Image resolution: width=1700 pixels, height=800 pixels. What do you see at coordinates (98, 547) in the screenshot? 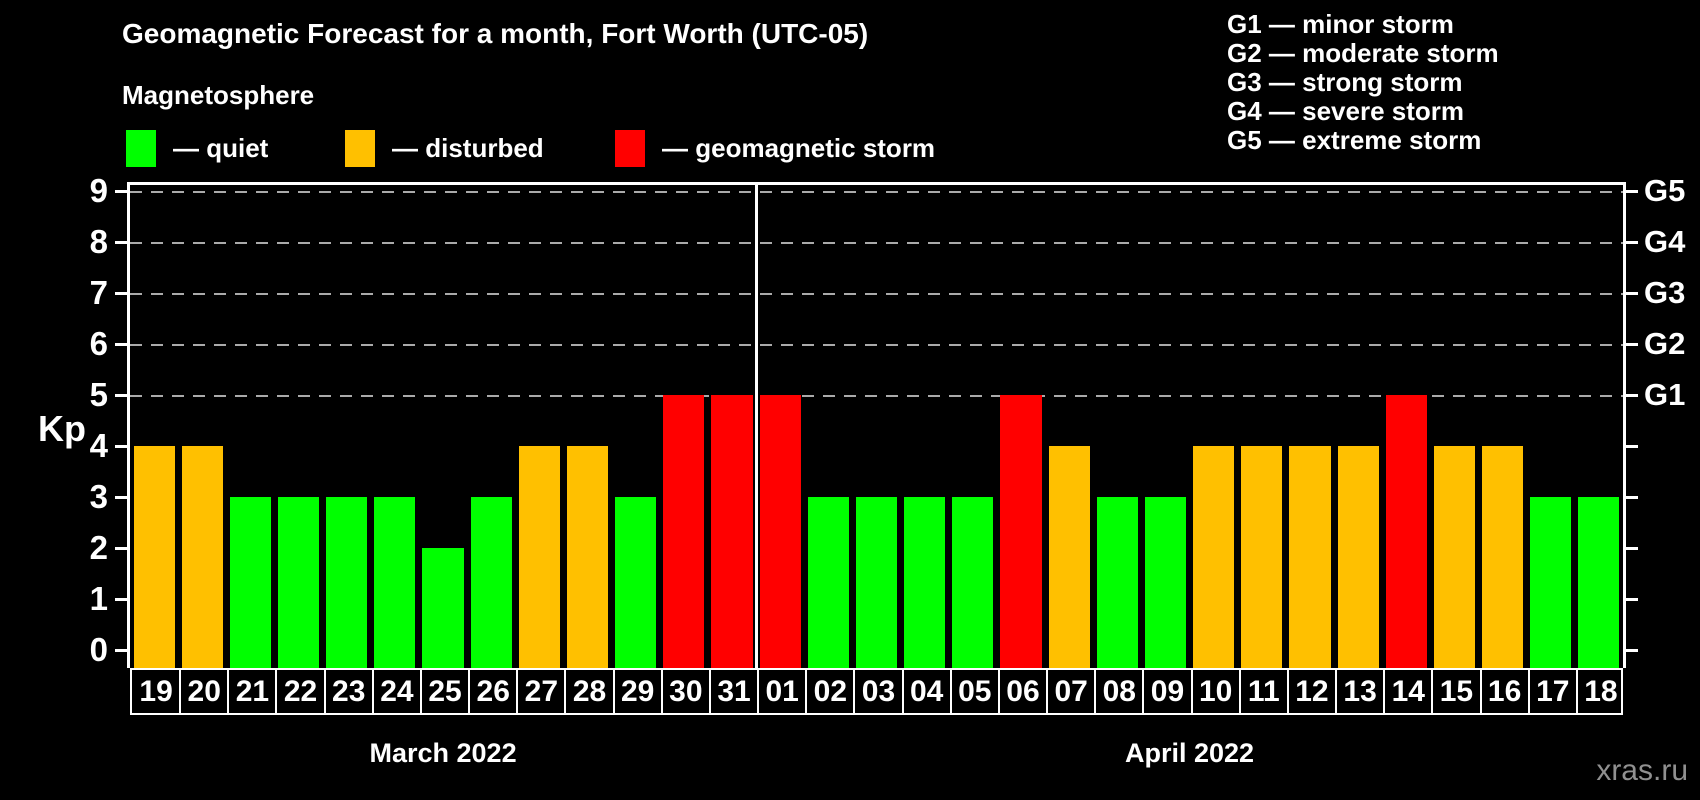
I see `y-tick-label-2: 2` at bounding box center [98, 547].